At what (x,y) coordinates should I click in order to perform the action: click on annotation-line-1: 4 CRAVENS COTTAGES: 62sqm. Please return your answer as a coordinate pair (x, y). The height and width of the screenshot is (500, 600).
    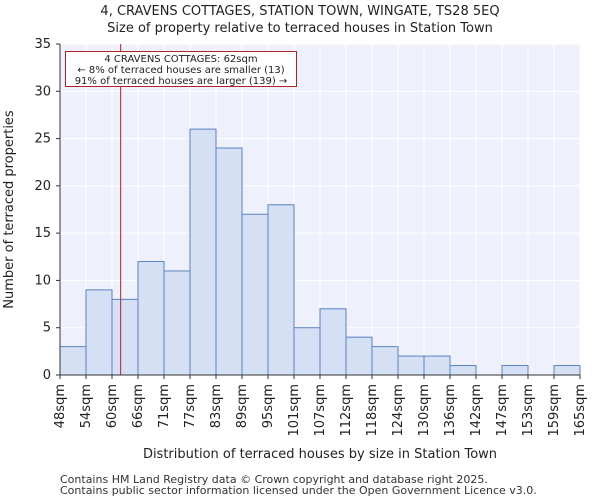
    Looking at the image, I should click on (181, 59).